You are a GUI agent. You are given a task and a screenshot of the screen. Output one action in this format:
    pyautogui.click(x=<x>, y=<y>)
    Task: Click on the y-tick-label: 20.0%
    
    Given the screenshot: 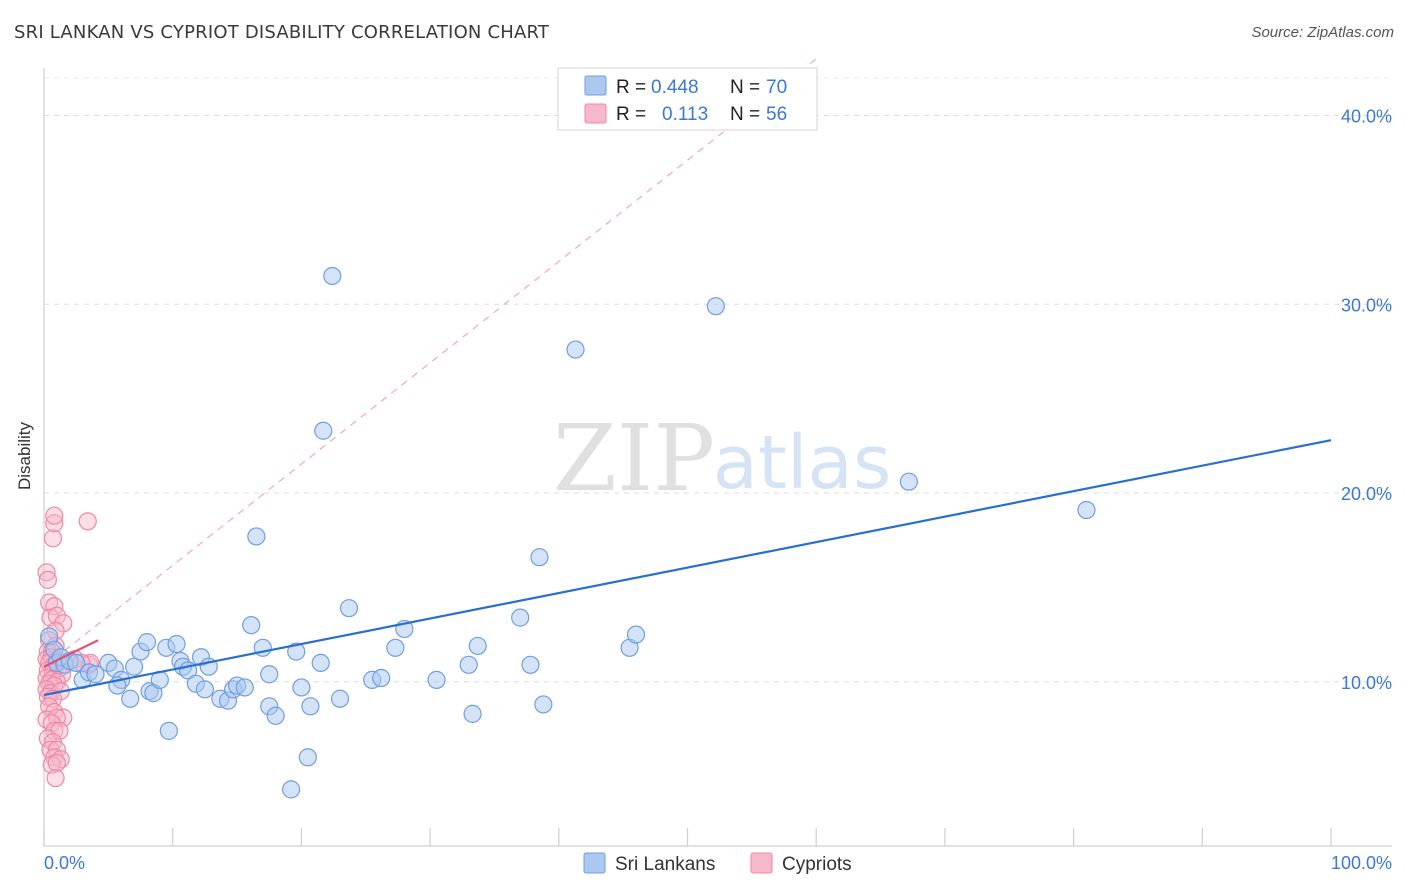 What is the action you would take?
    pyautogui.click(x=1366, y=494)
    